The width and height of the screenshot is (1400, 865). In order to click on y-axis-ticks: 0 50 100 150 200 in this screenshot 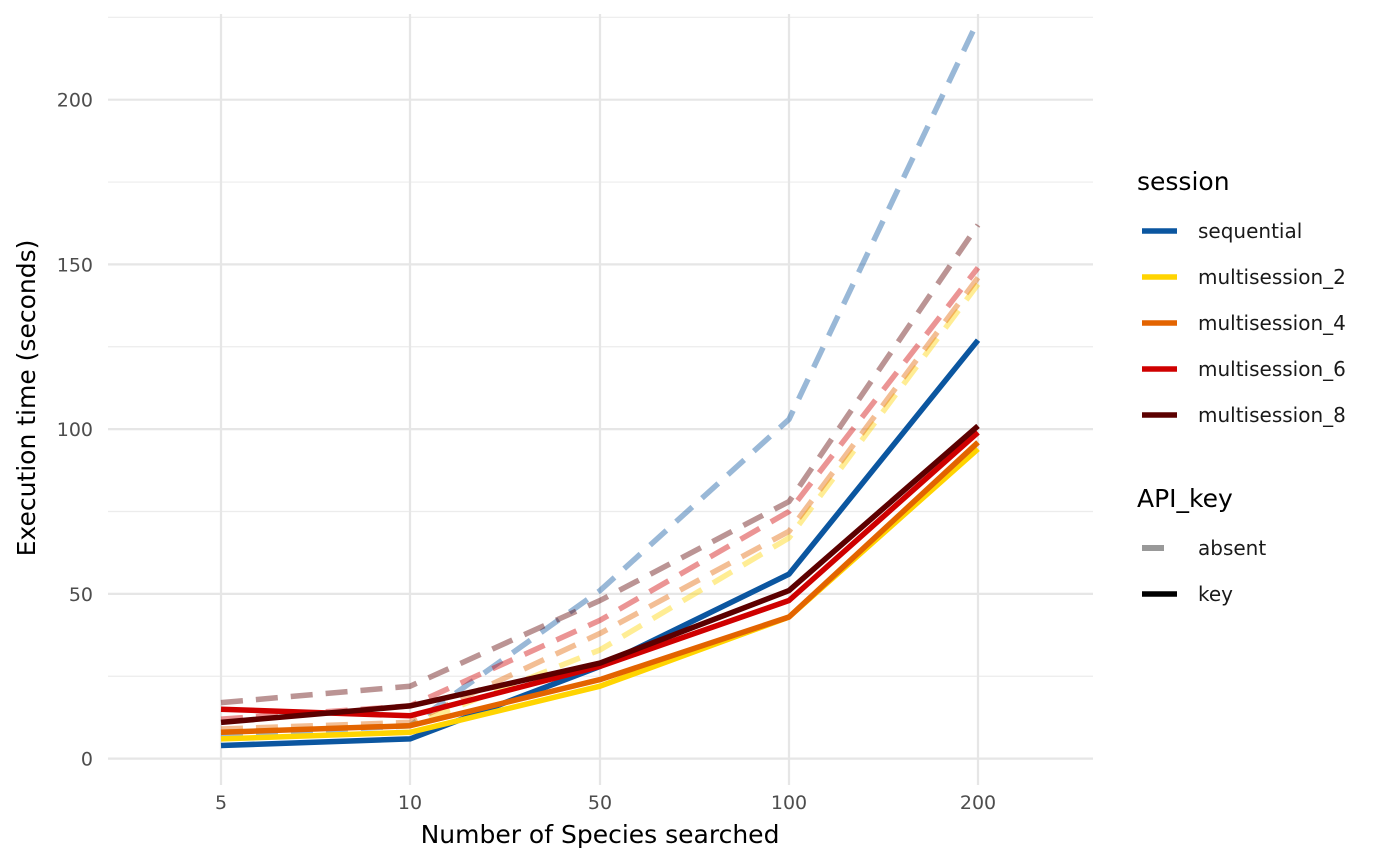, I will do `click(75, 430)`.